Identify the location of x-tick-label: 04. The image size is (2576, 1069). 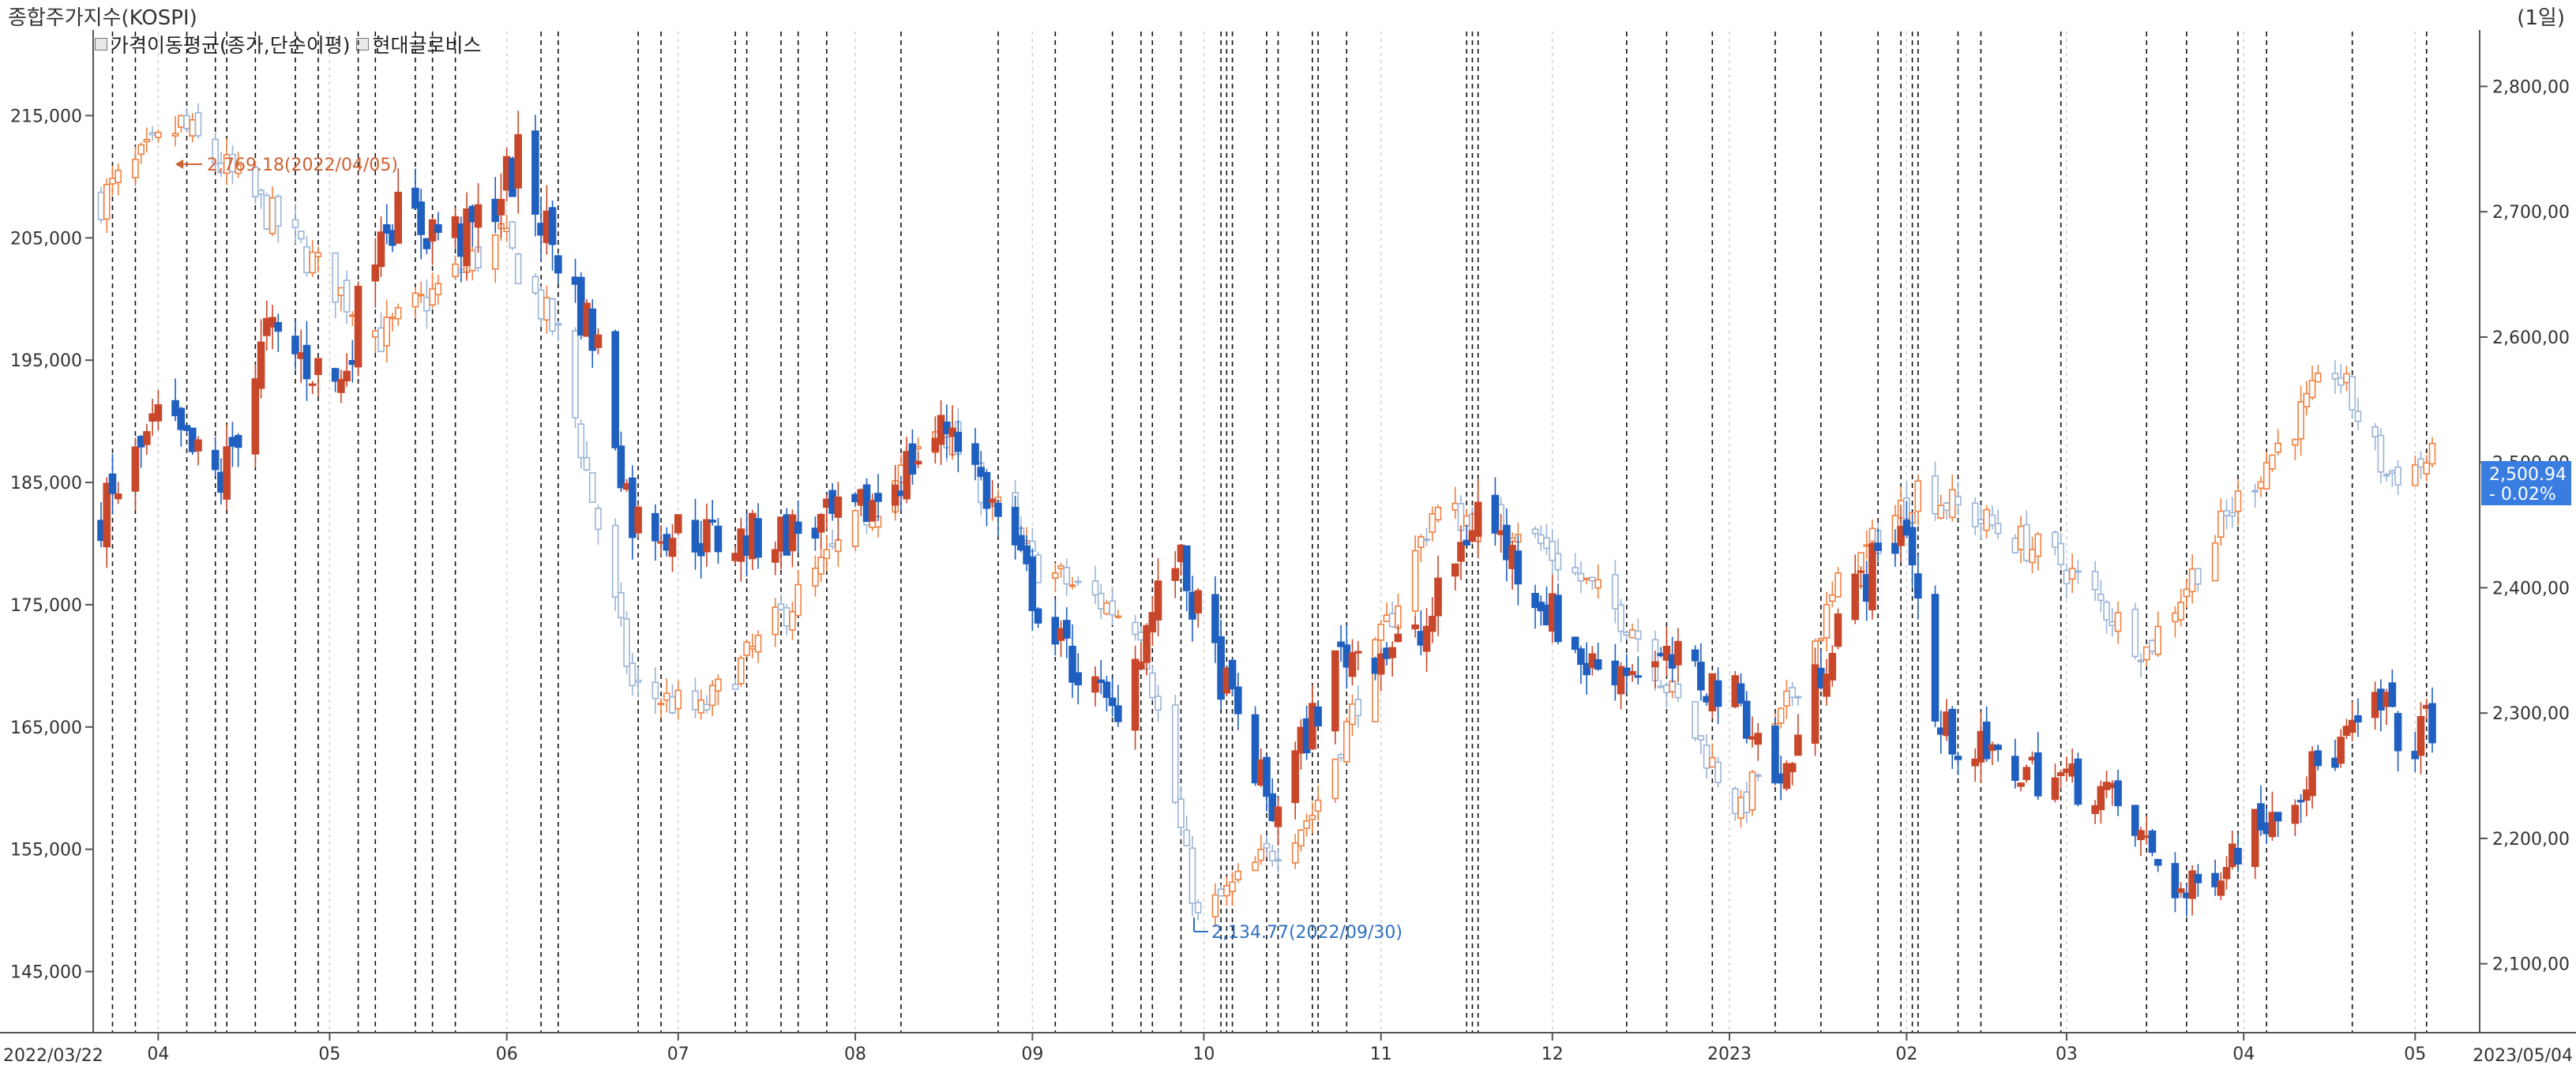
(2243, 1054).